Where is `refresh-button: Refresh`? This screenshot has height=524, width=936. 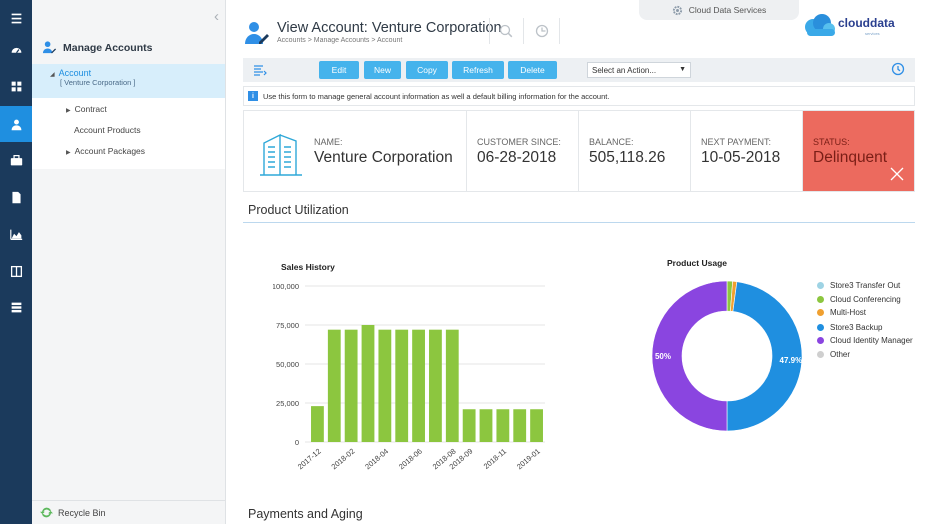 refresh-button: Refresh is located at coordinates (478, 70).